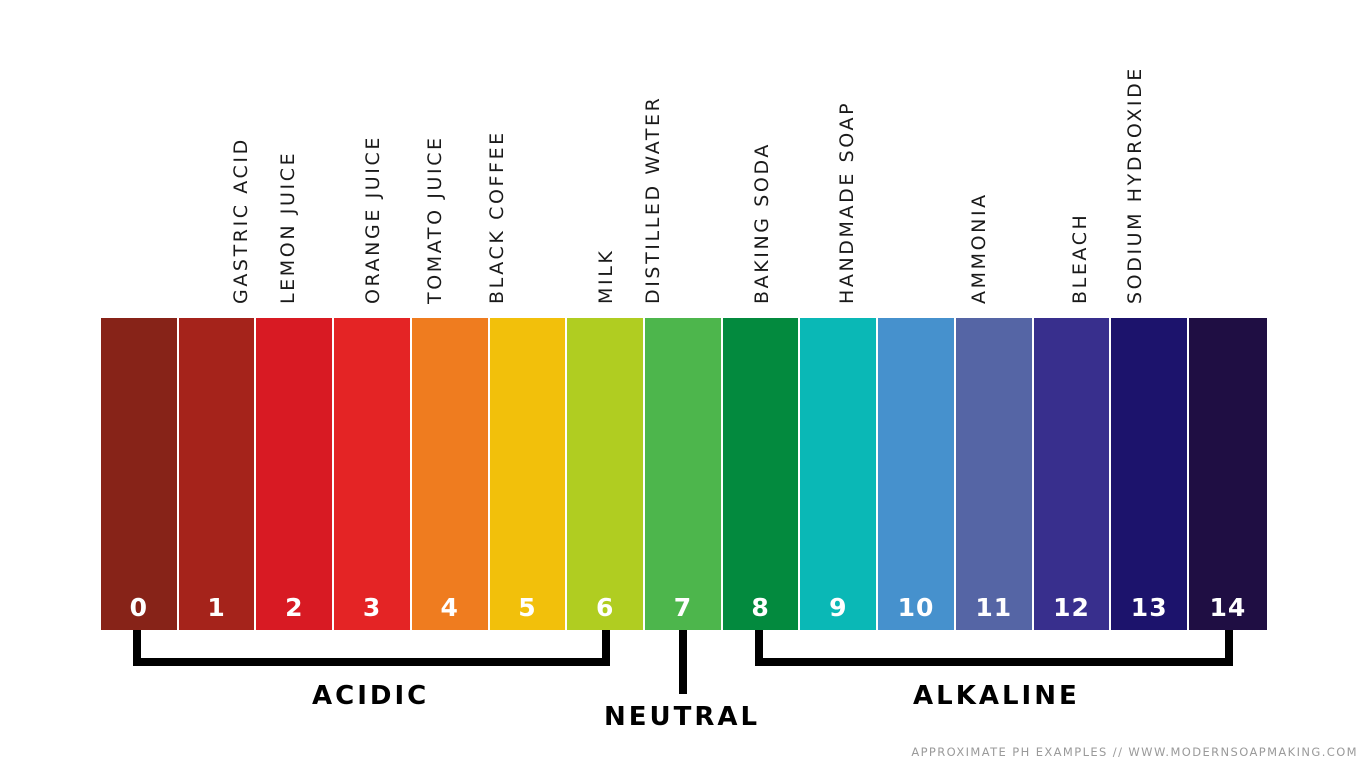 The height and width of the screenshot is (768, 1368). Describe the element at coordinates (1134, 185) in the screenshot. I see `example-label: SODIUM HYDROXIDE` at that location.